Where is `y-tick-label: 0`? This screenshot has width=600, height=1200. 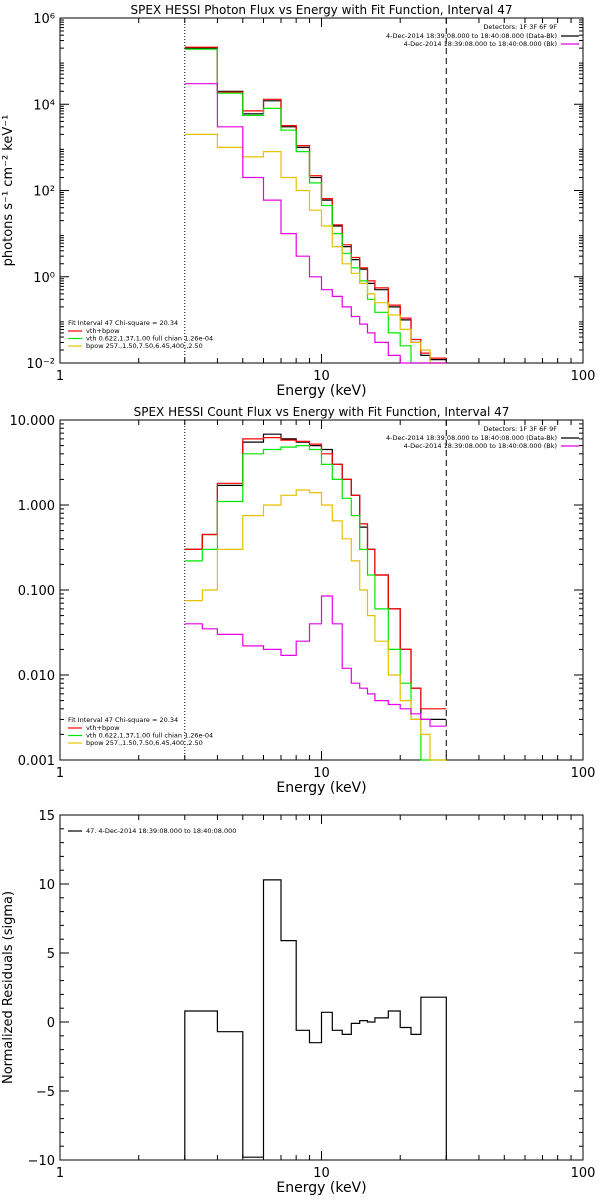
y-tick-label: 0 is located at coordinates (51, 1023).